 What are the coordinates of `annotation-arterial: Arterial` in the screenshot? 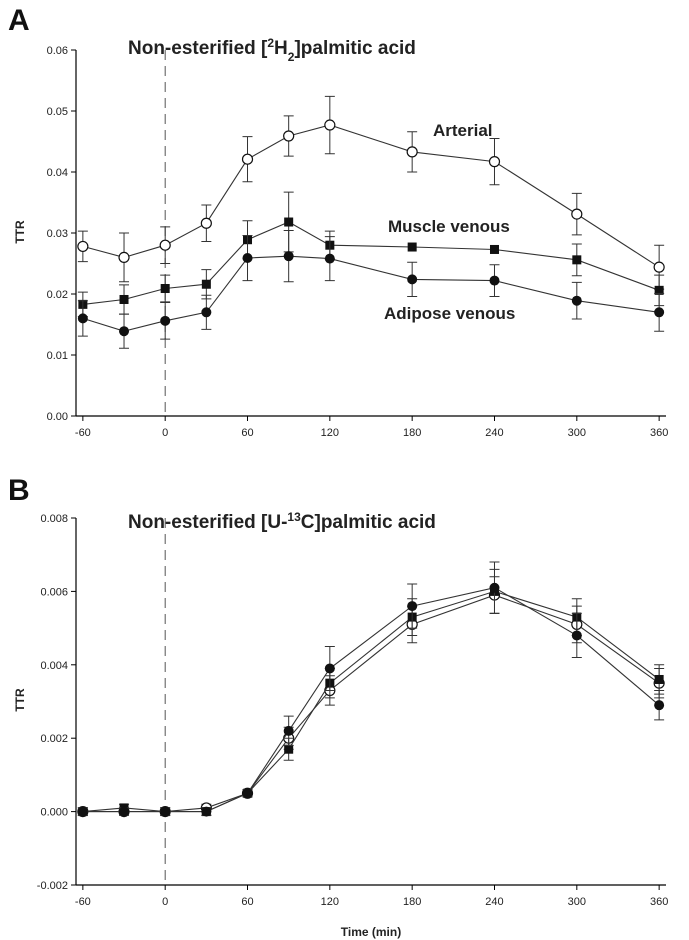 It's located at (463, 130).